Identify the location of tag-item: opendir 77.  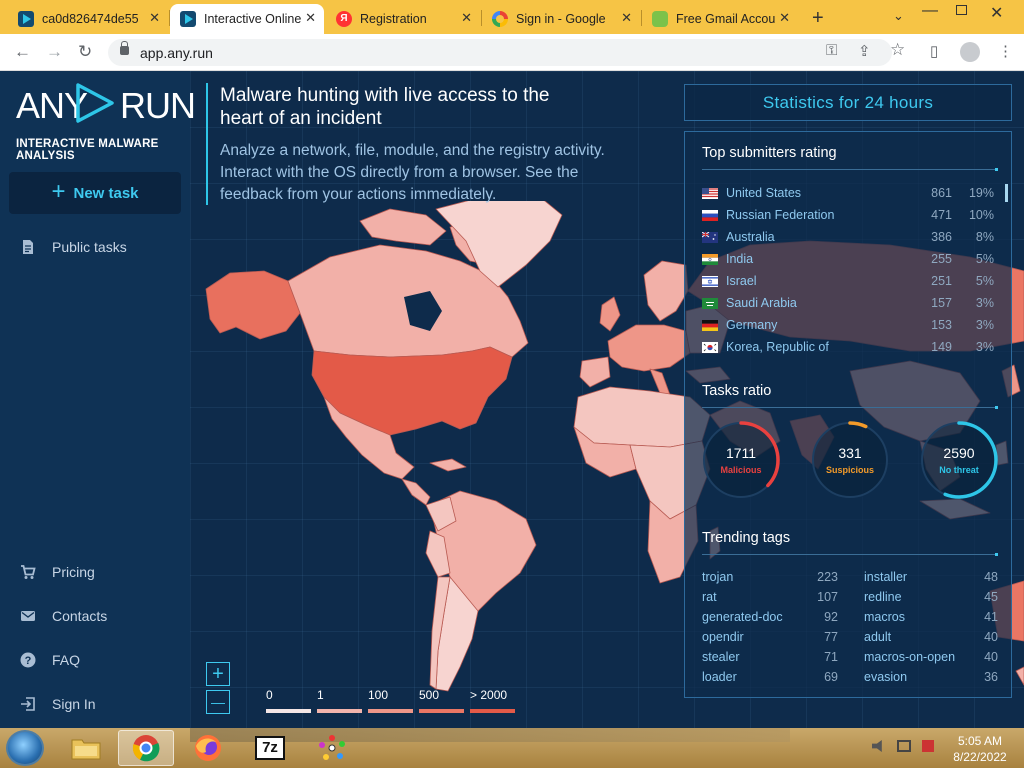
(770, 638).